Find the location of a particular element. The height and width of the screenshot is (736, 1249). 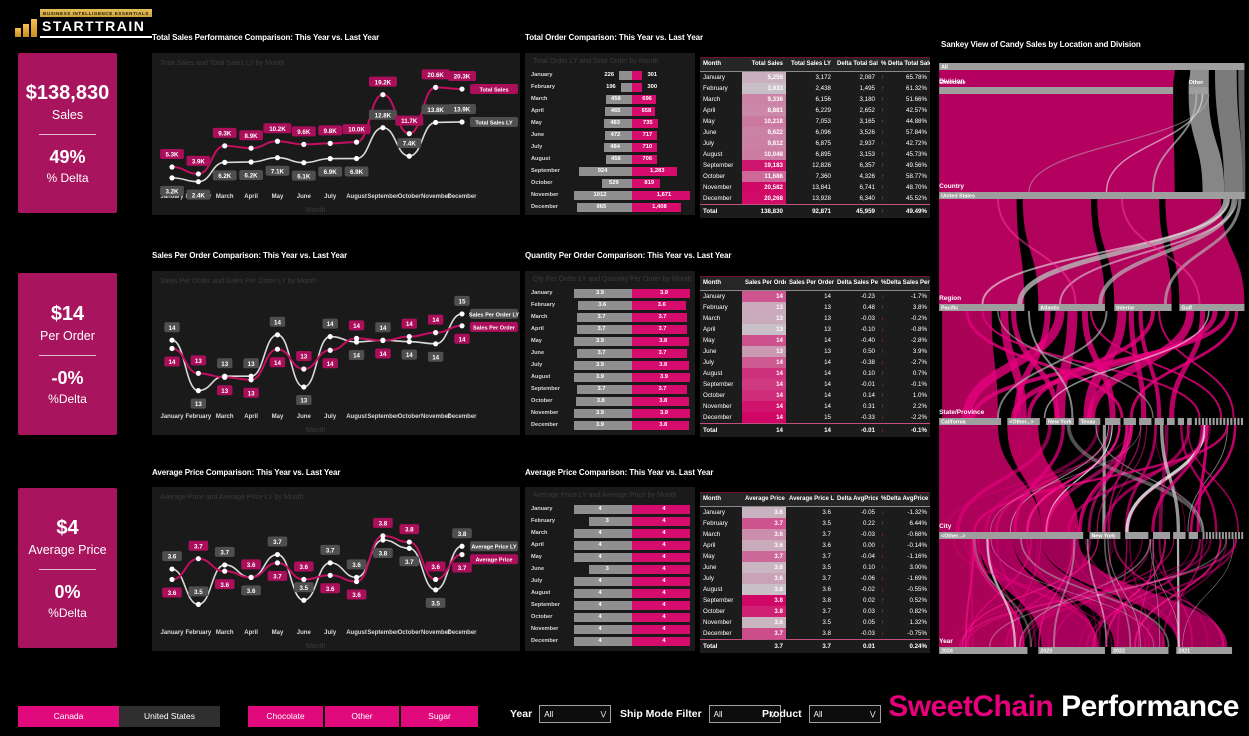

sankey-node-illinois is located at coordinates (1145, 421).